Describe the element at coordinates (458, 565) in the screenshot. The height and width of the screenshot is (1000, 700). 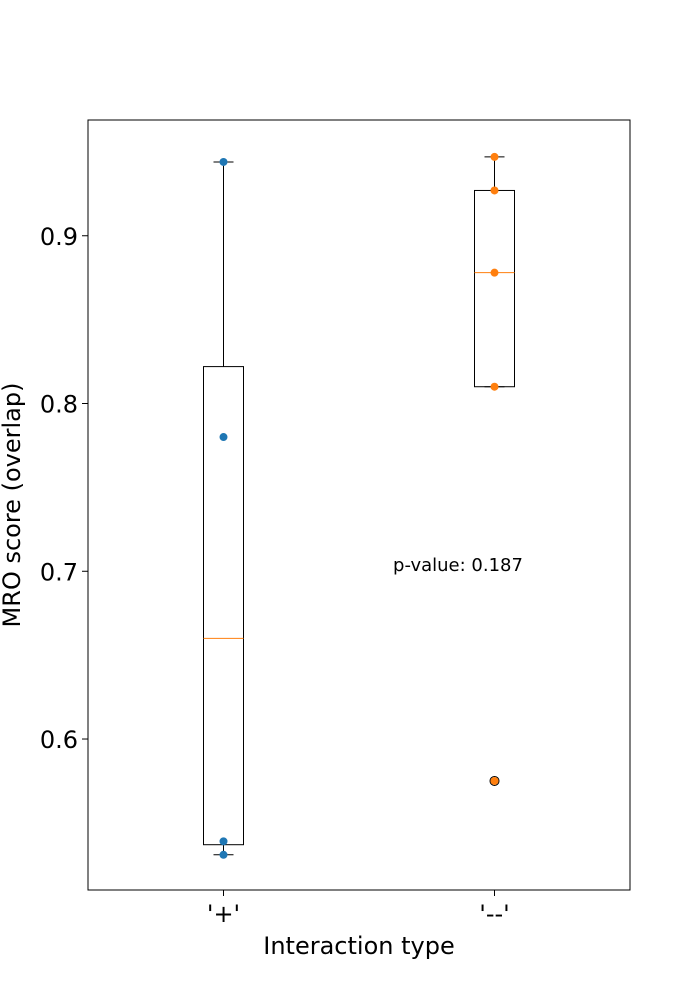
I see `p-value-annotation: p-value: 0.187` at that location.